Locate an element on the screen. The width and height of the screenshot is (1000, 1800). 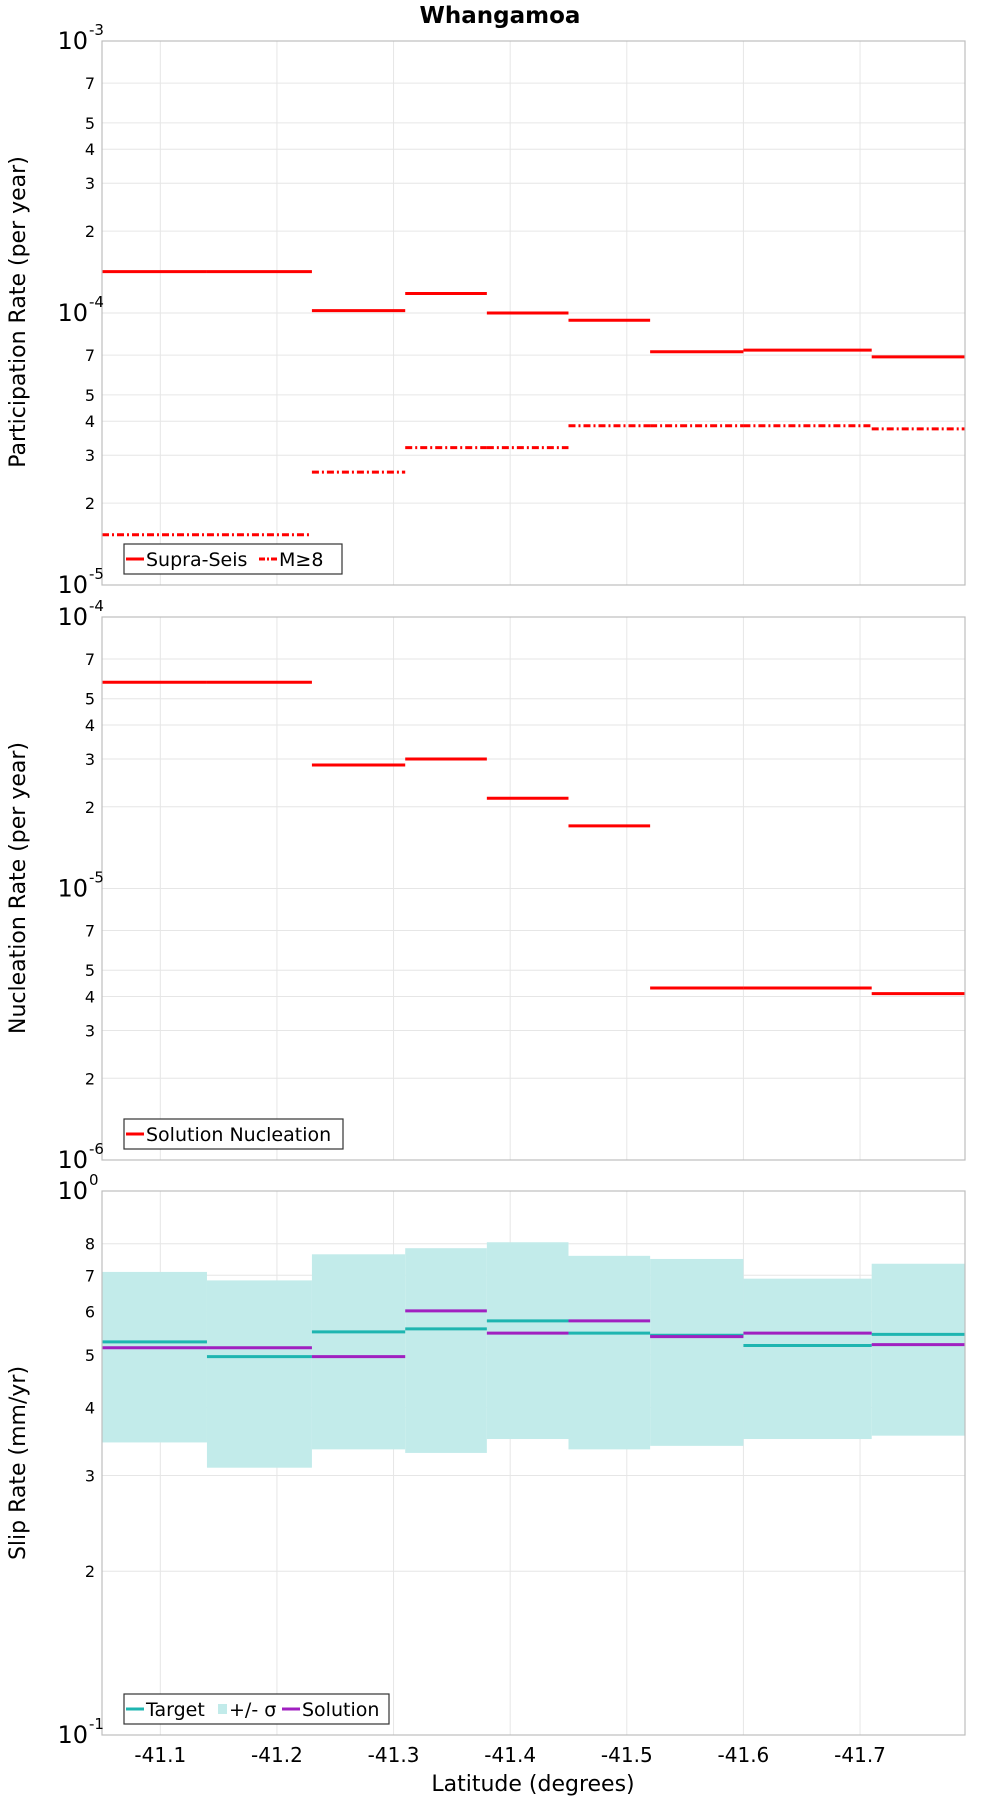
x-tick-label: -41.2 is located at coordinates (277, 1755).